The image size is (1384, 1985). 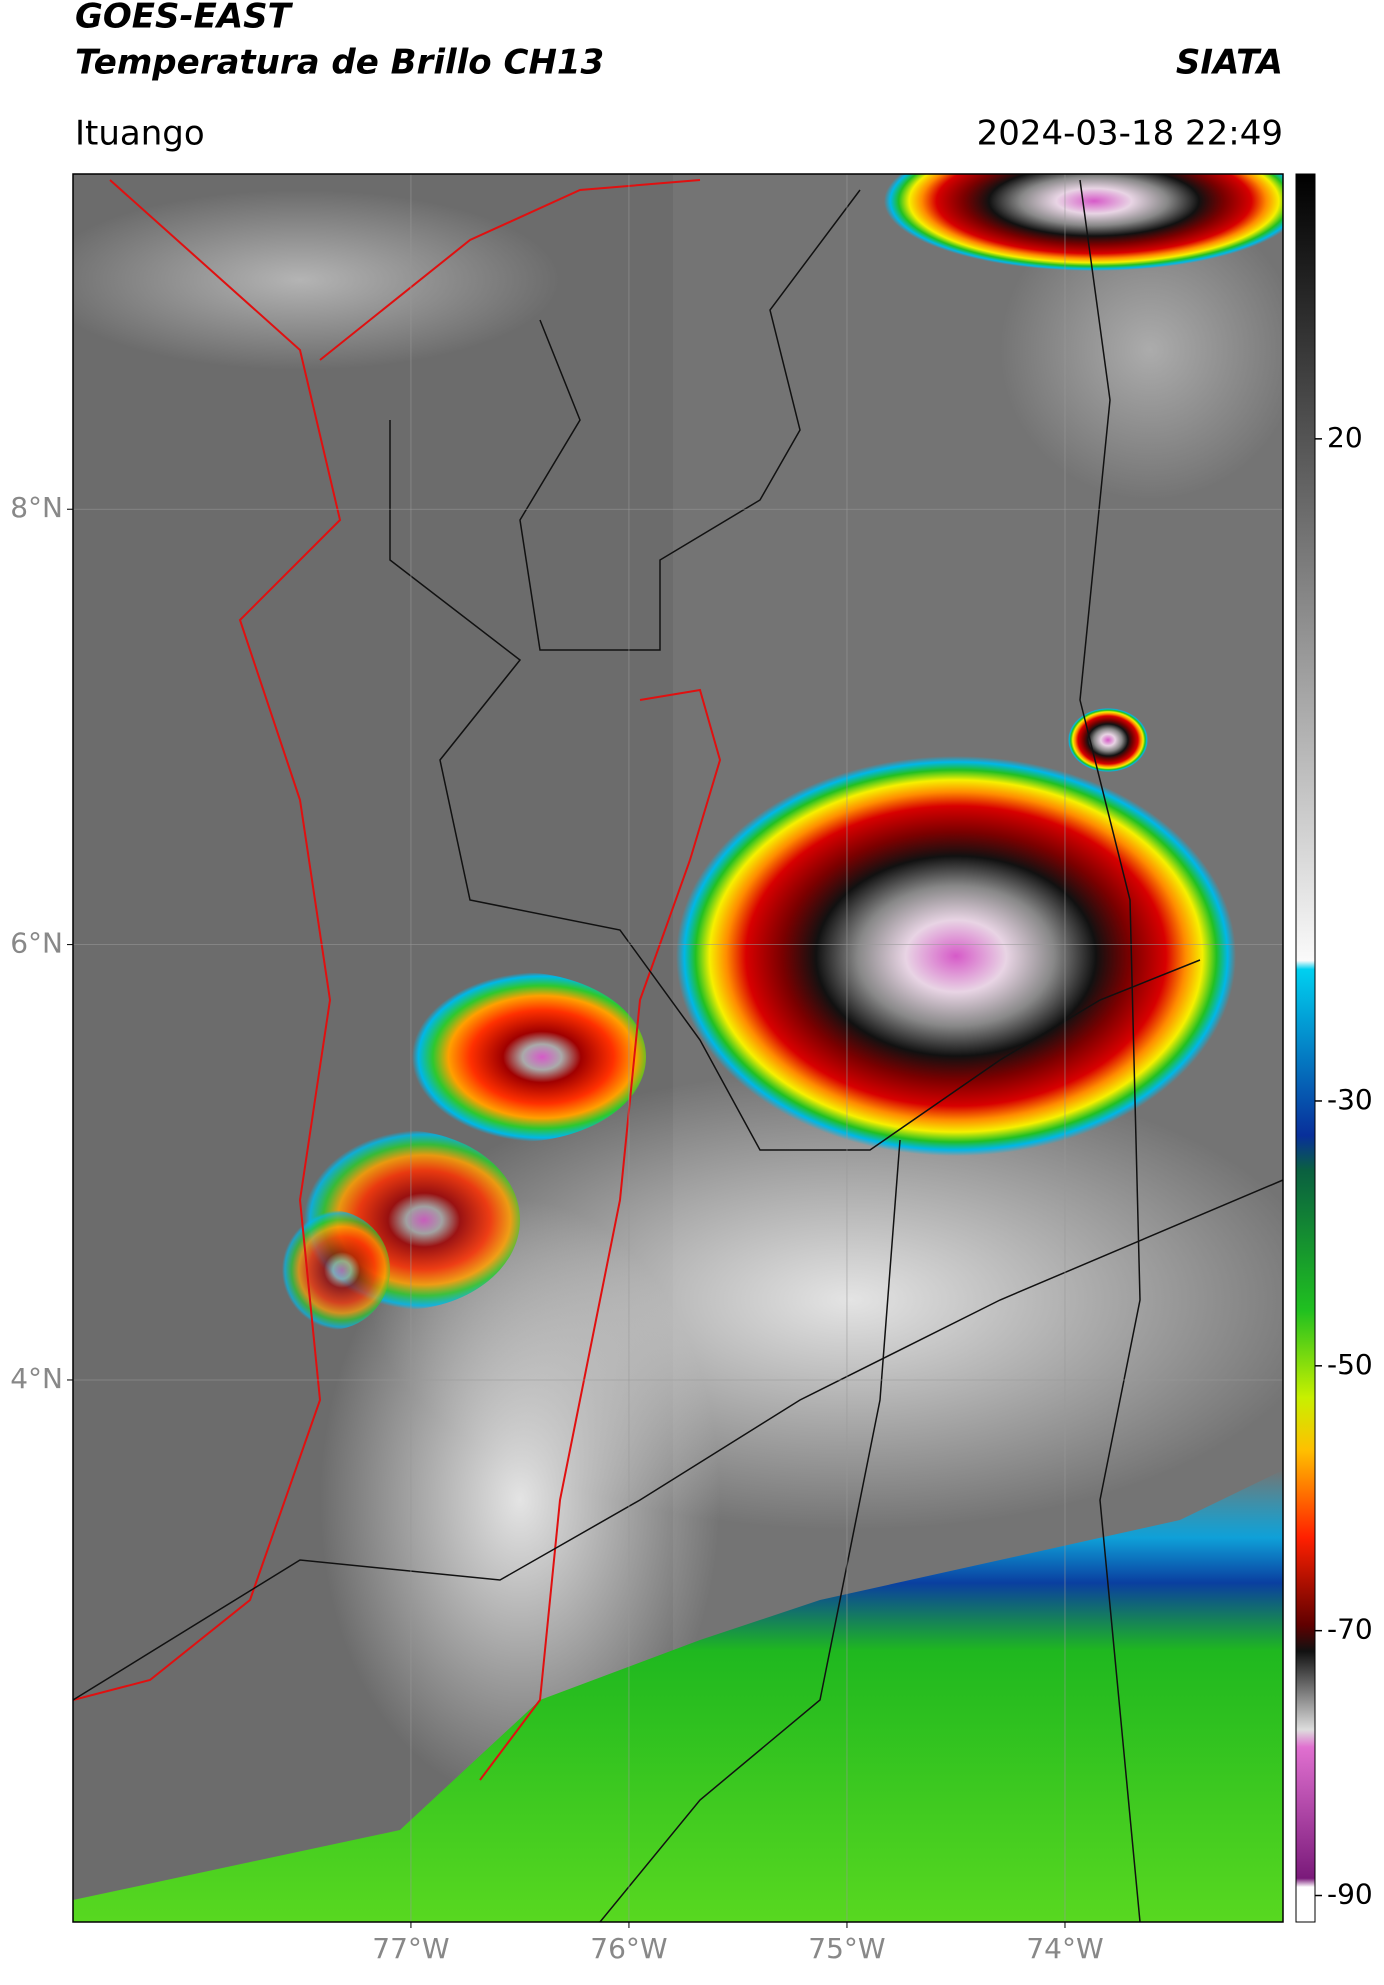 I want to click on x-tick-label: 75°W, so click(x=846, y=1948).